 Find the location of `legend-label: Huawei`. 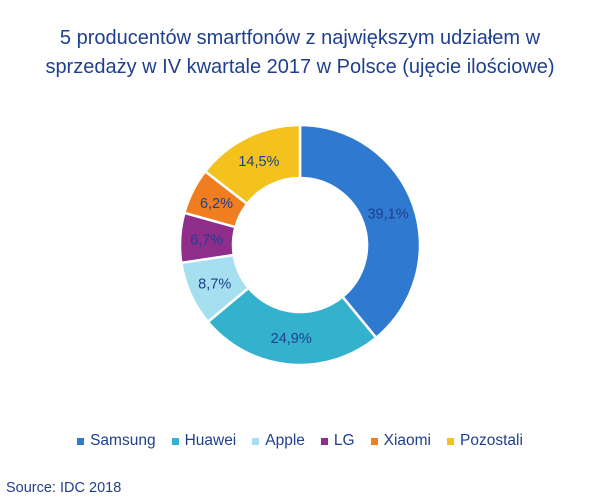

legend-label: Huawei is located at coordinates (210, 440).